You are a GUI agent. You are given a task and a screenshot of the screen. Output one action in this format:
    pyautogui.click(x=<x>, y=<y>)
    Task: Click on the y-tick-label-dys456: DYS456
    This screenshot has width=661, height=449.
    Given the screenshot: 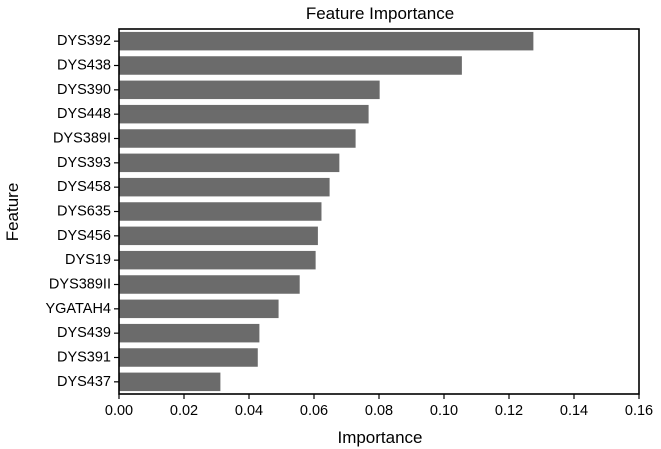 What is the action you would take?
    pyautogui.click(x=84, y=236)
    